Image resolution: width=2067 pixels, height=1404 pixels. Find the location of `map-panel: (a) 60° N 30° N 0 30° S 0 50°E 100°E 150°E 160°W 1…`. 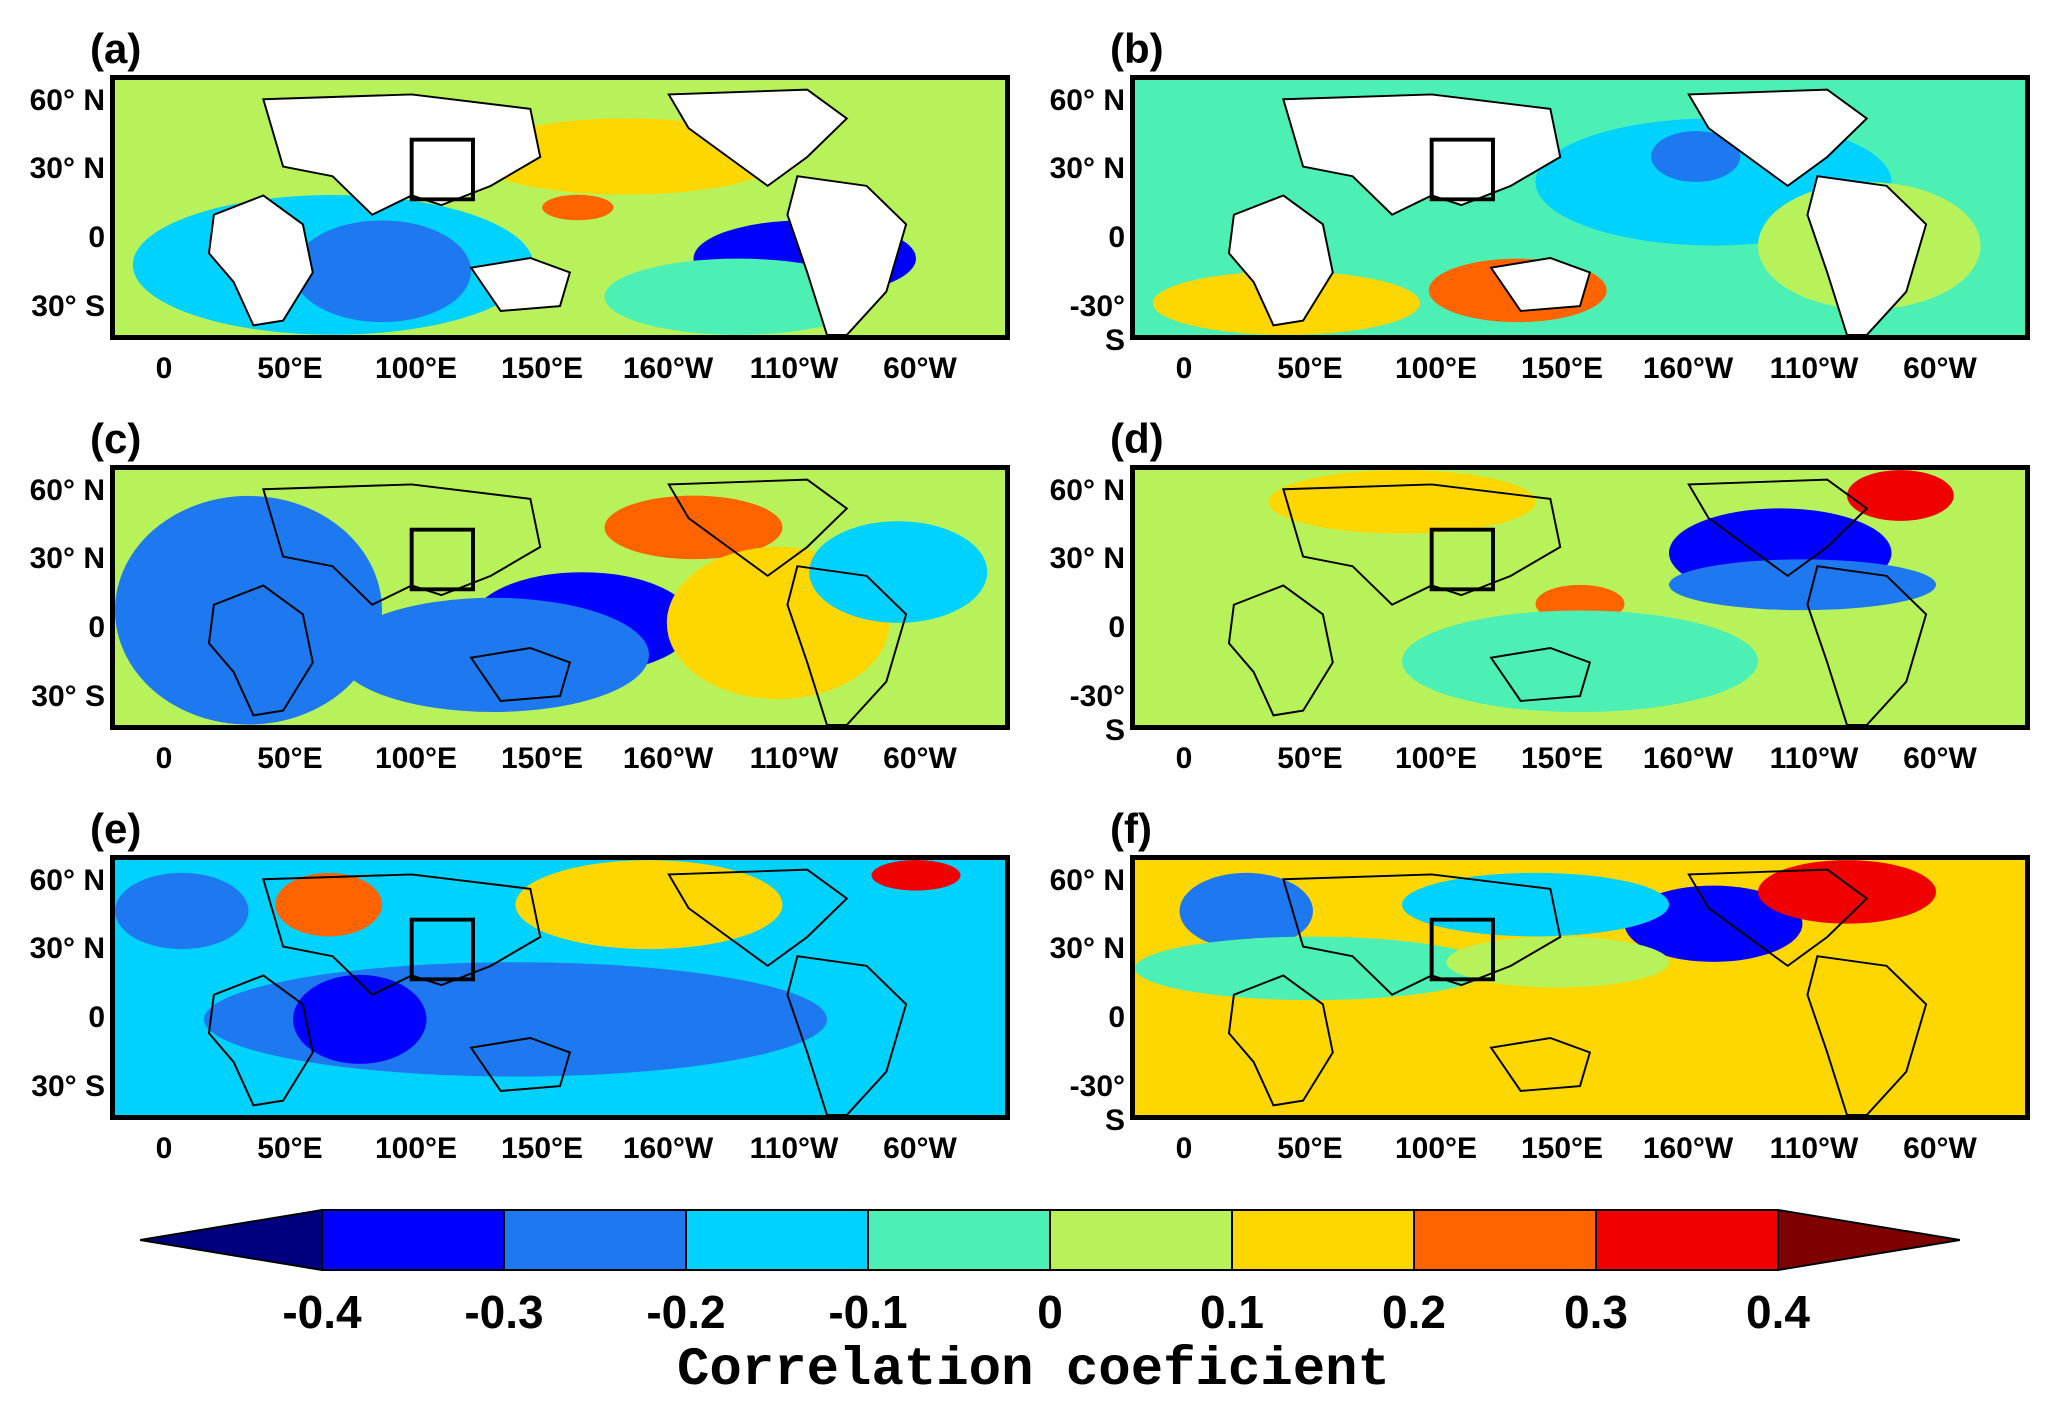

map-panel: (a) 60° N 30° N 0 30° S 0 50°E 100°E 150°E 160°W 1… is located at coordinates (520, 240).